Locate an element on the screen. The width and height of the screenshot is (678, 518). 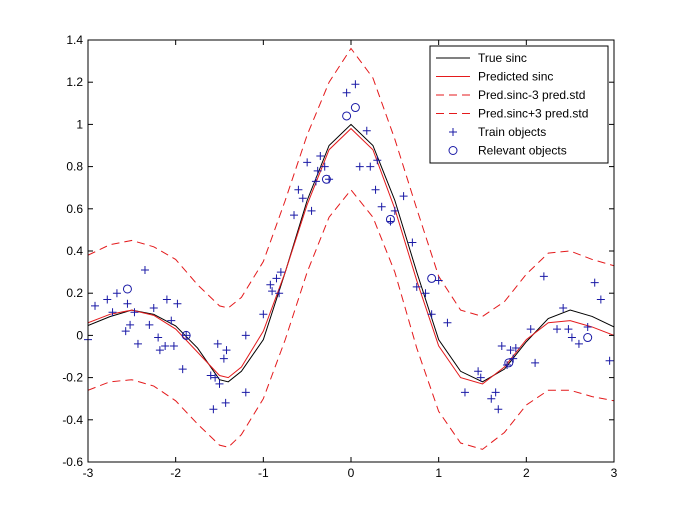
legend-sample-plus is located at coordinates (453, 132).